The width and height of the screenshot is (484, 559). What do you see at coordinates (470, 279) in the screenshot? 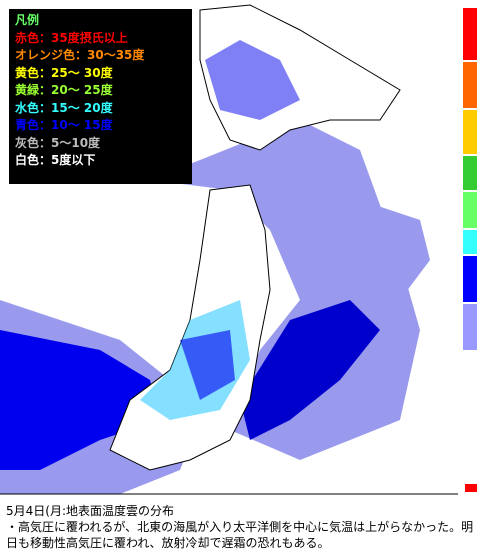
I see `scale-blue` at bounding box center [470, 279].